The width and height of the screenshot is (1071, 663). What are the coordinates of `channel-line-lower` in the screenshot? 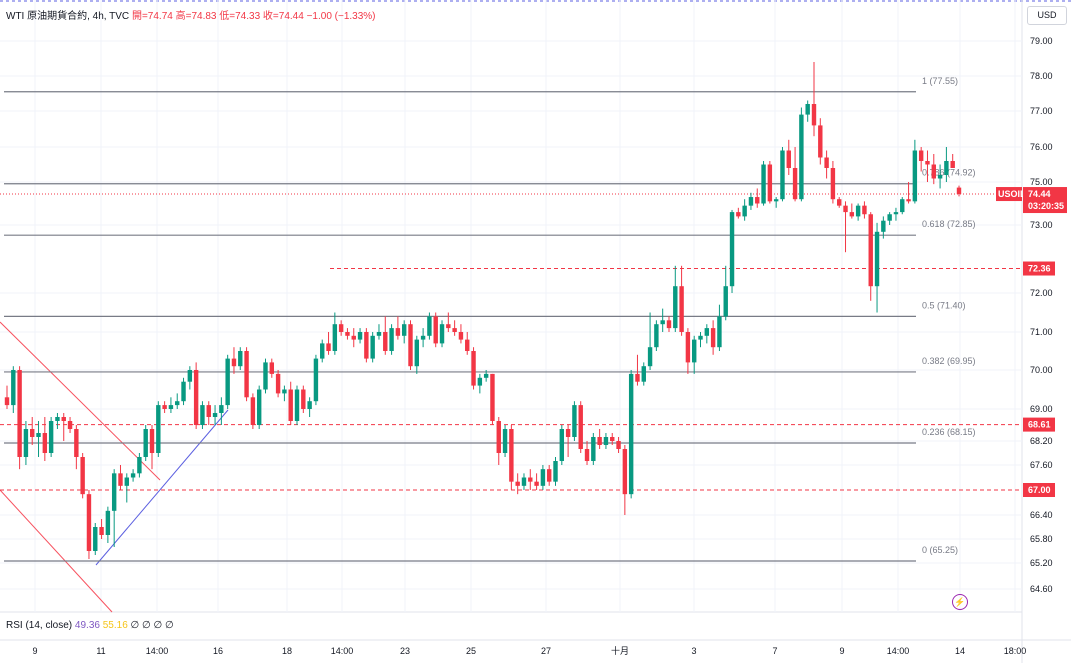 It's located at (56, 551).